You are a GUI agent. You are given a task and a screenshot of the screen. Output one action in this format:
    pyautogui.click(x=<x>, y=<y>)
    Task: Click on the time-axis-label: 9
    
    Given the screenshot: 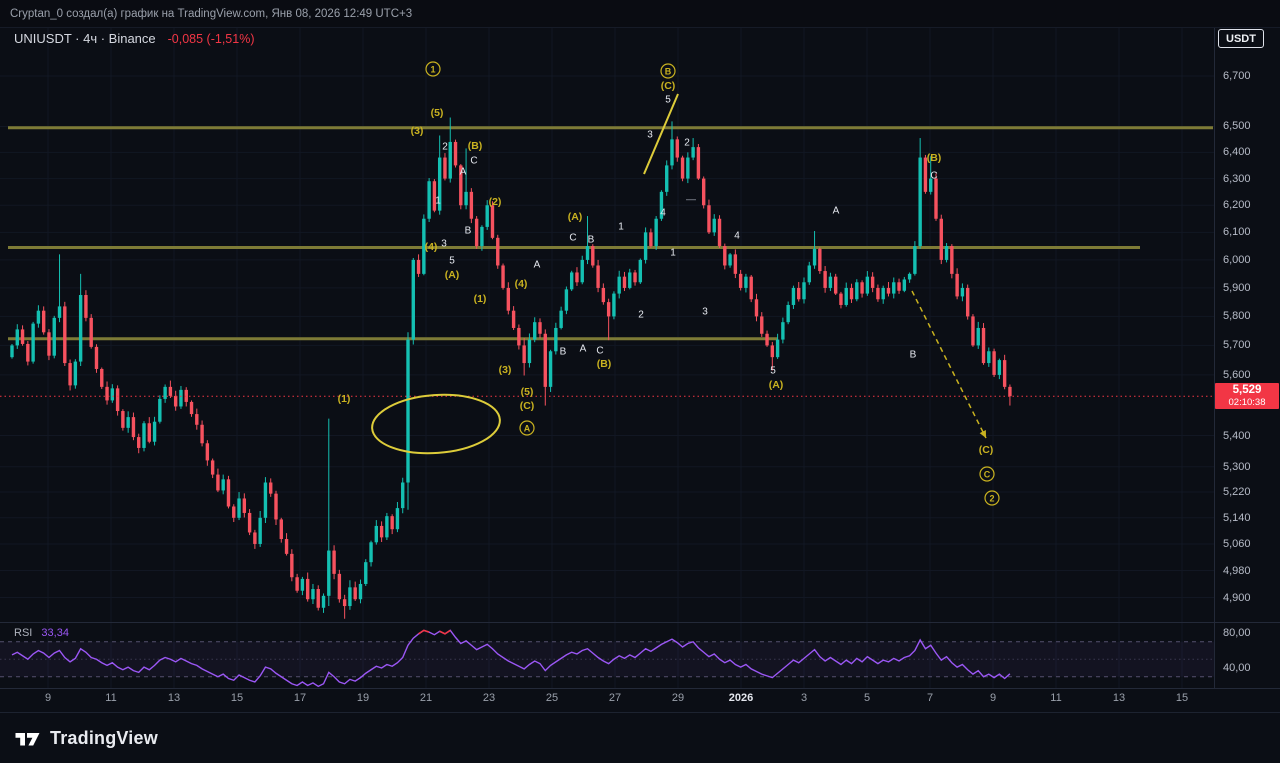 What is the action you would take?
    pyautogui.click(x=993, y=698)
    